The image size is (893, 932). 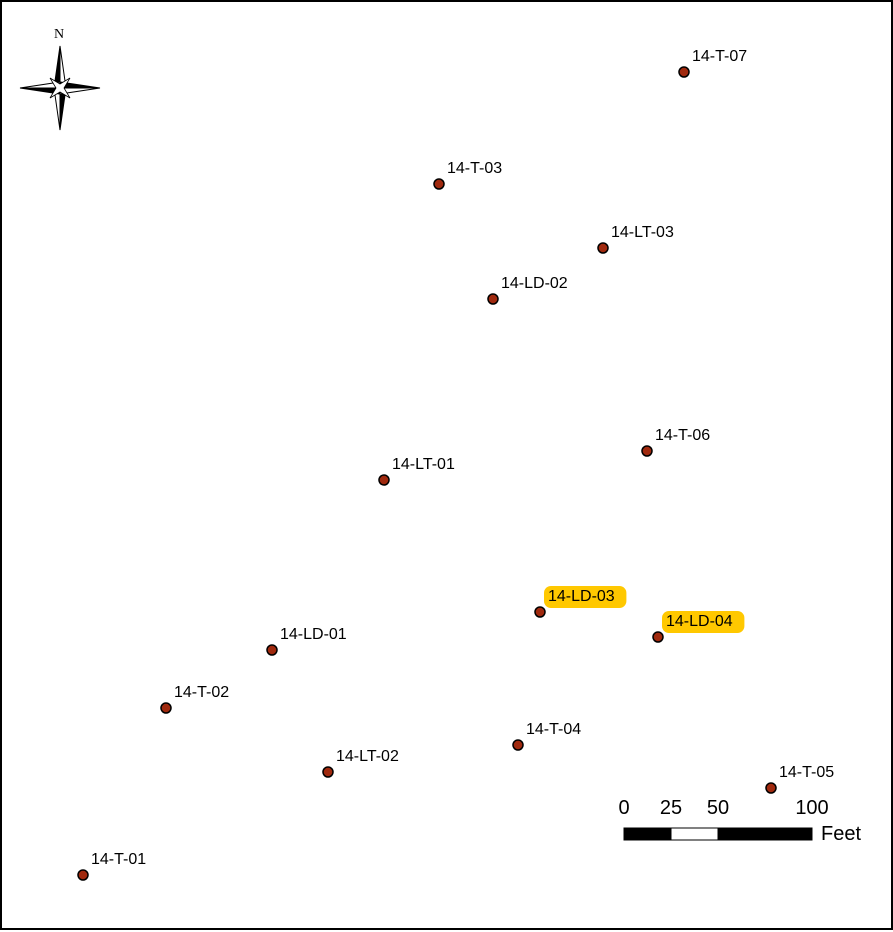 I want to click on sample-point-14-ld-01: 14-LD-01, so click(x=306, y=641).